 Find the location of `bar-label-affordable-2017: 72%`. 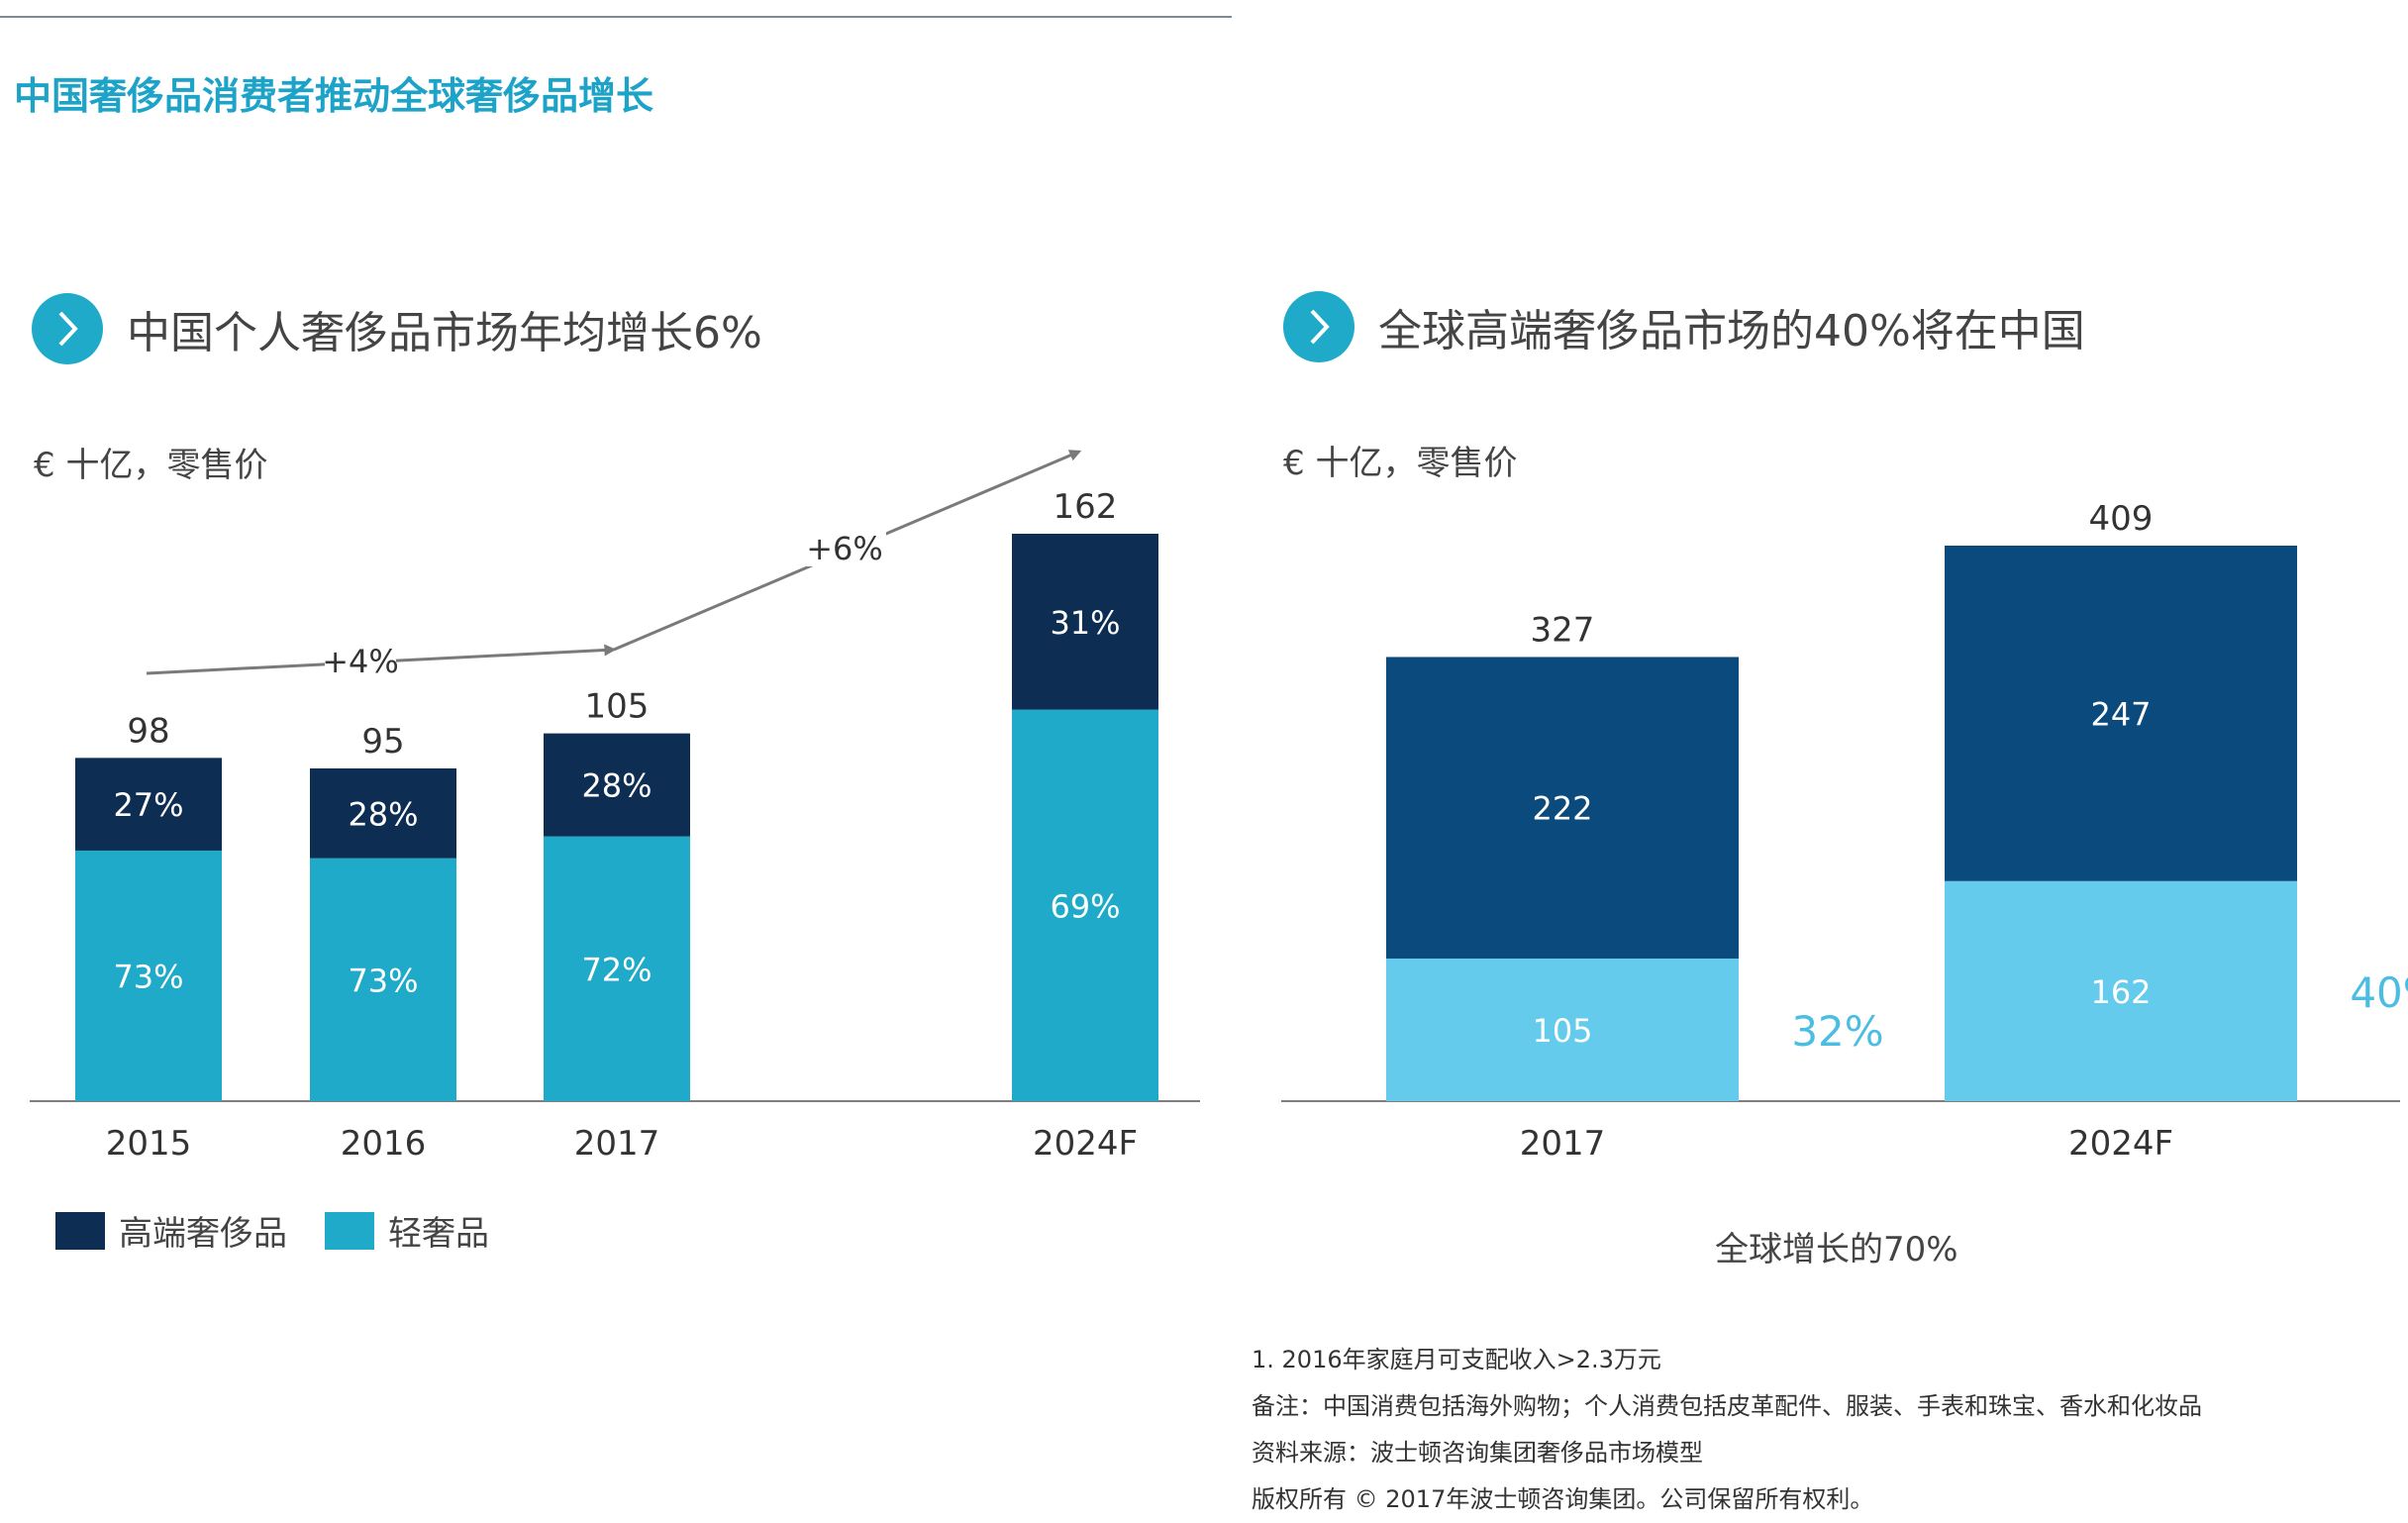

bar-label-affordable-2017: 72% is located at coordinates (616, 969).